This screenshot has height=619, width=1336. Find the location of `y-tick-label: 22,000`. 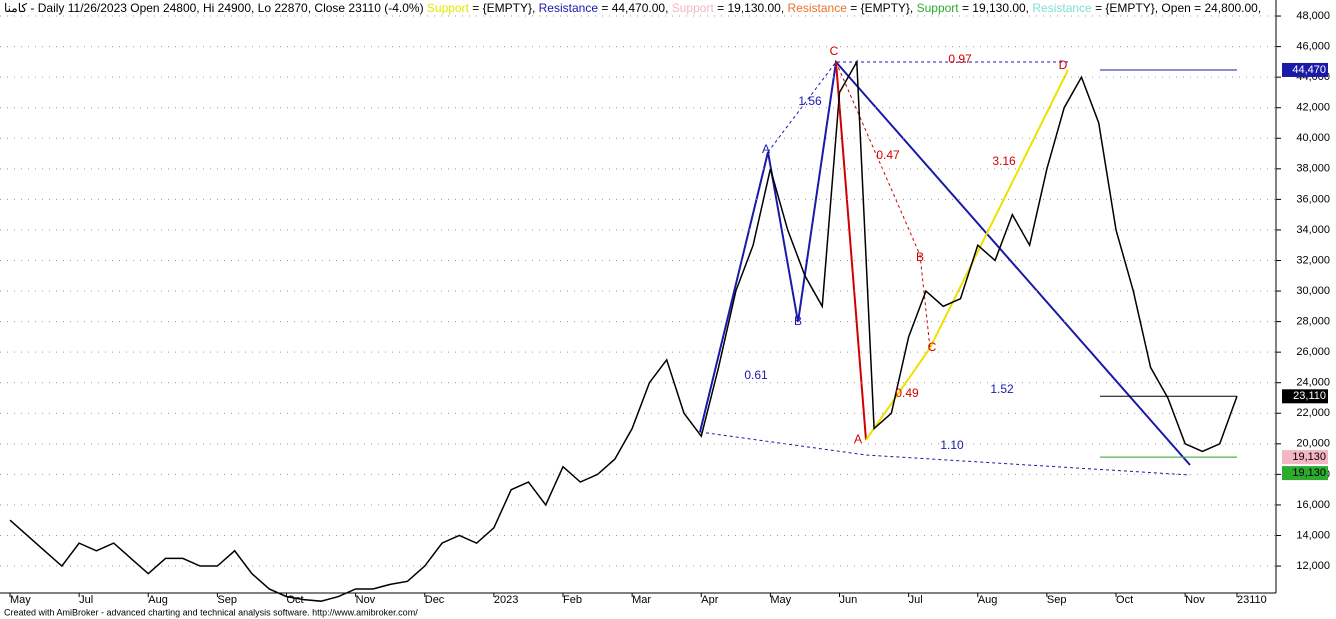

y-tick-label: 22,000 is located at coordinates (1313, 413).